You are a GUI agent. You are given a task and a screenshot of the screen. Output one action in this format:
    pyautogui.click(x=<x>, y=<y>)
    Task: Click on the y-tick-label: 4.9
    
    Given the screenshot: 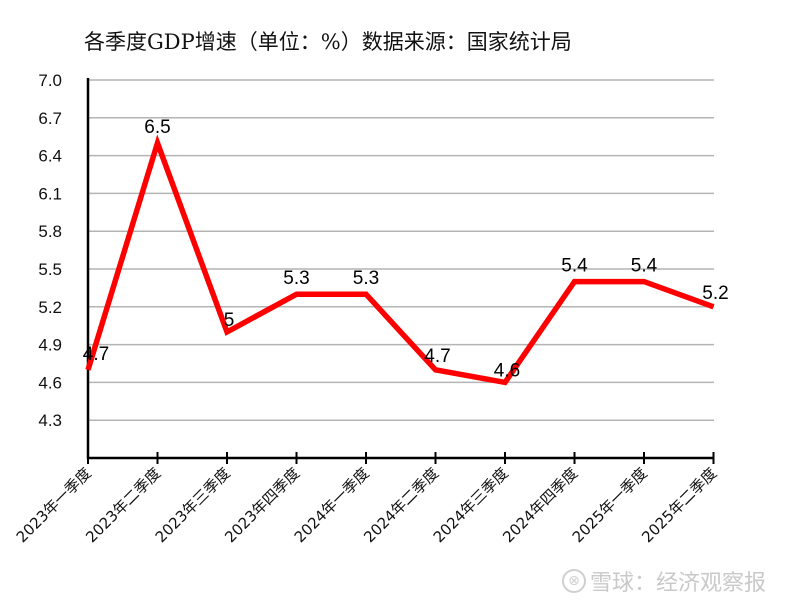 What is the action you would take?
    pyautogui.click(x=50, y=345)
    